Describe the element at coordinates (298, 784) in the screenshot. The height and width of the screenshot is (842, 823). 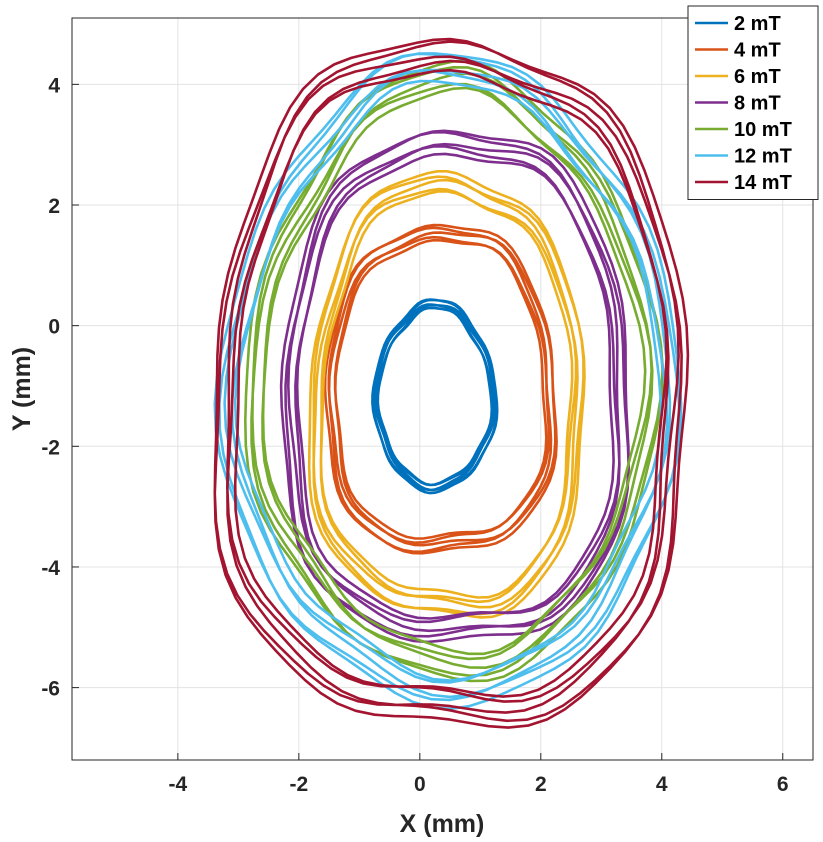
I see `x-tick-label: -2` at that location.